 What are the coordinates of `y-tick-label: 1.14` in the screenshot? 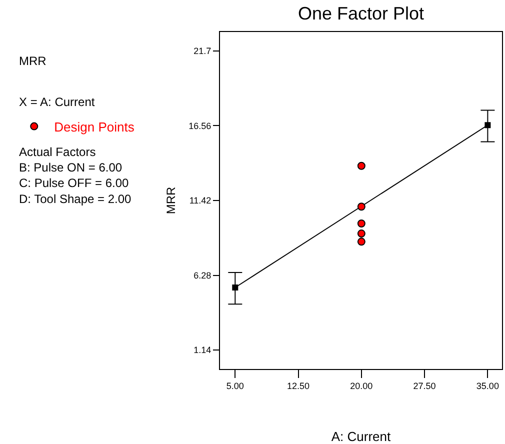 It's located at (203, 350).